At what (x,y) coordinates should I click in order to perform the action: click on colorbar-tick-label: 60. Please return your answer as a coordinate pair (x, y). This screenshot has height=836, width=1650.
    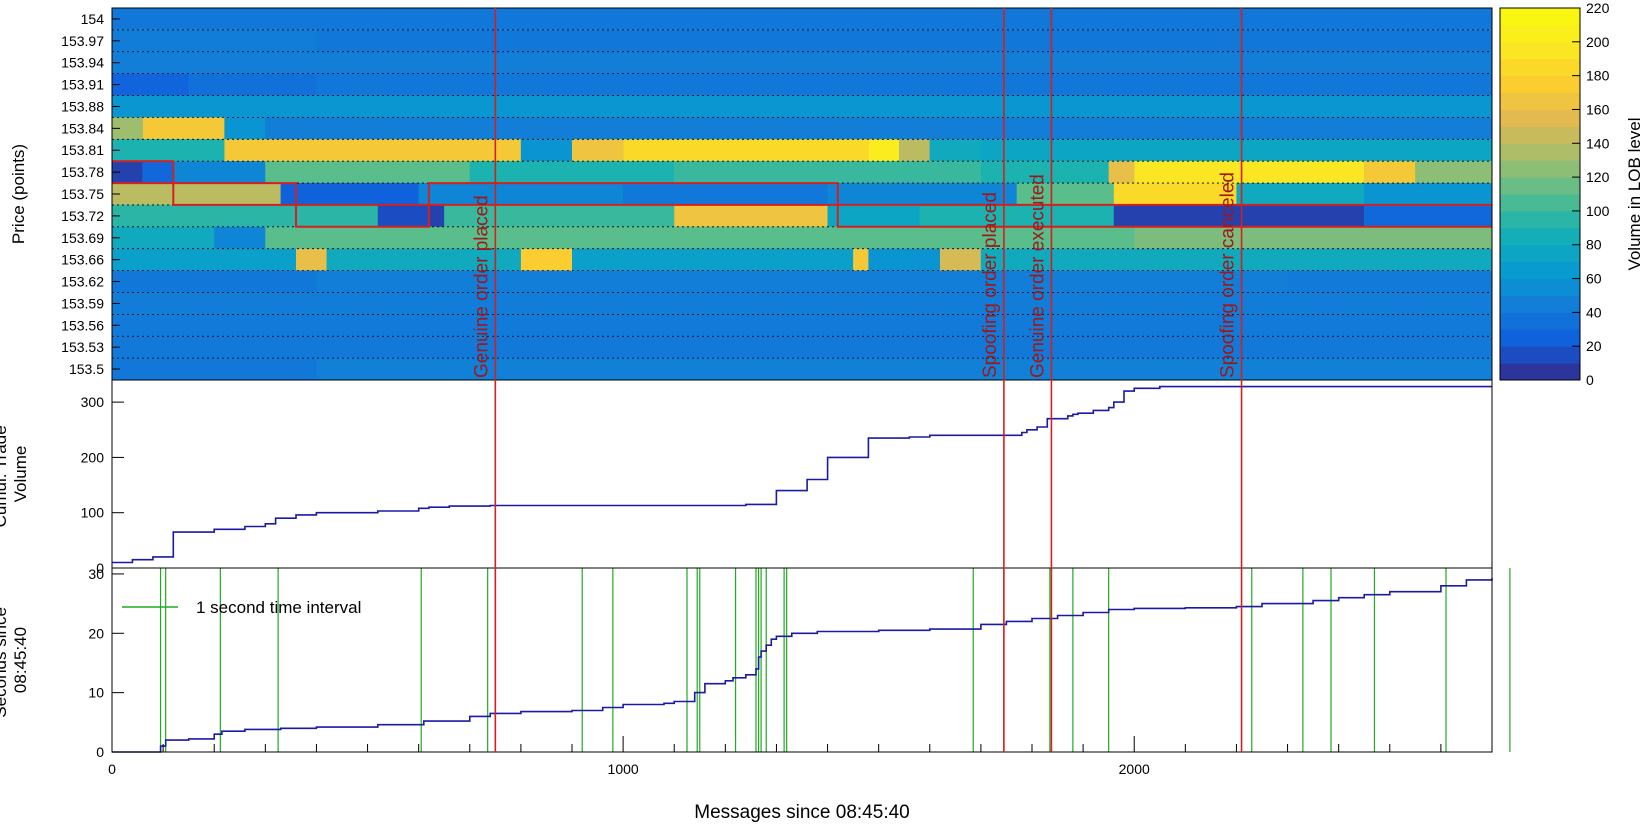
    Looking at the image, I should click on (1594, 279).